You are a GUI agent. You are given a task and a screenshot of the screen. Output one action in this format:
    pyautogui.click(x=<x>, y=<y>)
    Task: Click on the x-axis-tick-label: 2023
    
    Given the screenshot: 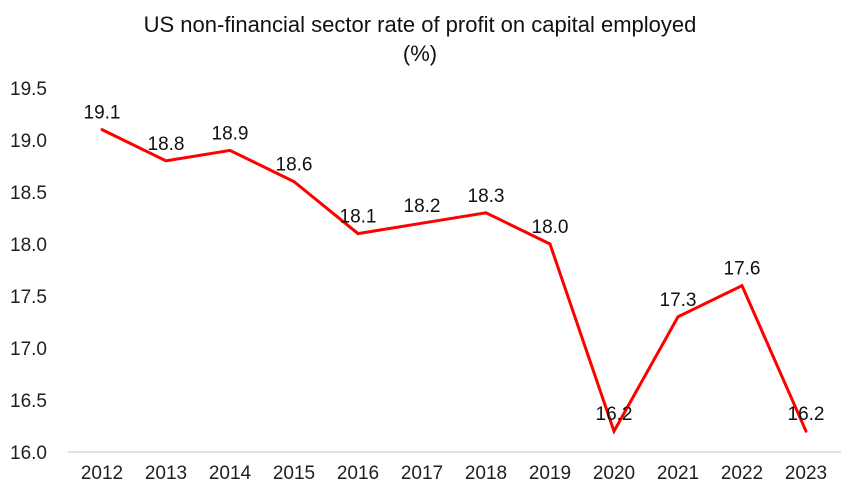 What is the action you would take?
    pyautogui.click(x=806, y=473)
    